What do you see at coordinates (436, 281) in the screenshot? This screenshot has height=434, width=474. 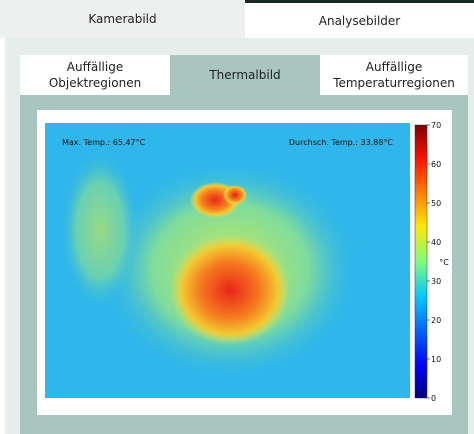 I see `tick-label: 30` at bounding box center [436, 281].